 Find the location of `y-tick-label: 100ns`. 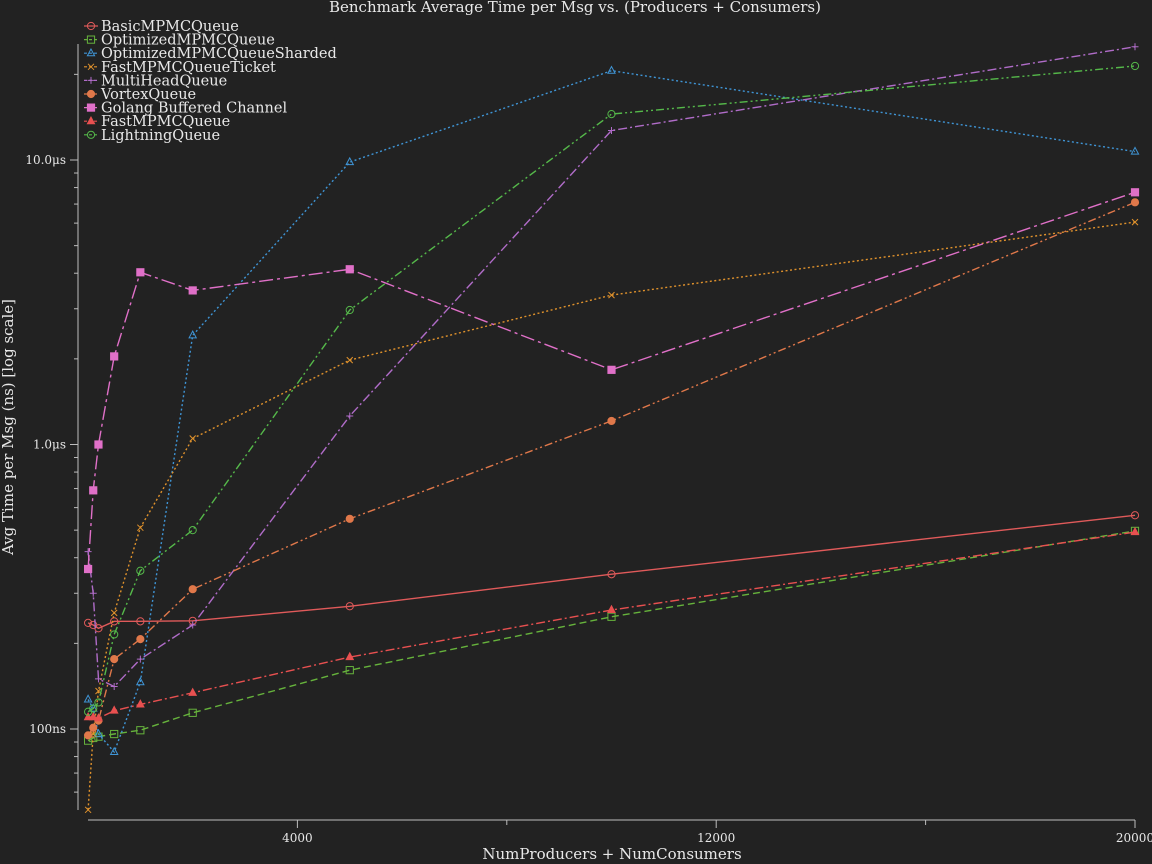

y-tick-label: 100ns is located at coordinates (47, 729).